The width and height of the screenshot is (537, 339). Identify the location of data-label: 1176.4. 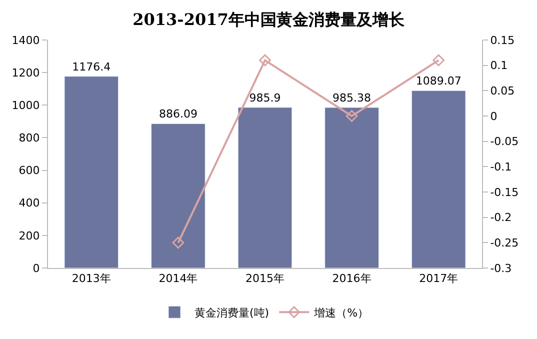
(91, 67).